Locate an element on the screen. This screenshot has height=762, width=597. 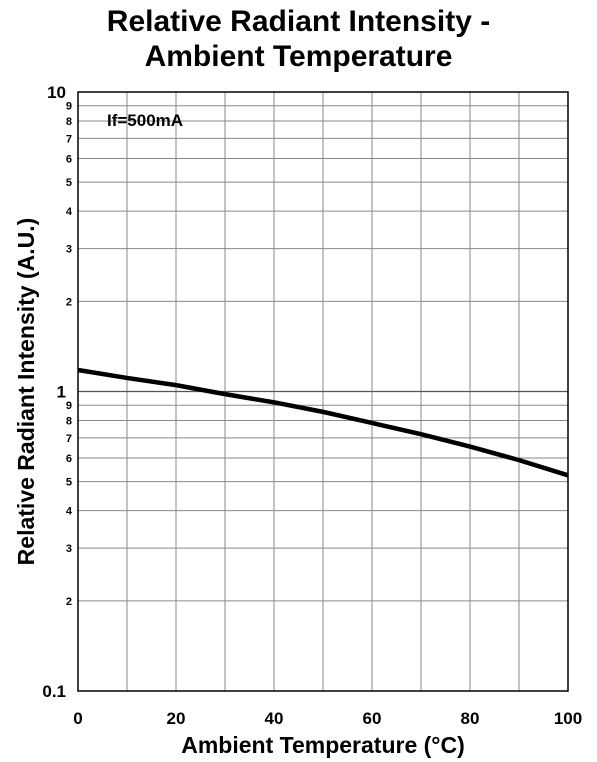
x-tick-label-40: 40 is located at coordinates (274, 718).